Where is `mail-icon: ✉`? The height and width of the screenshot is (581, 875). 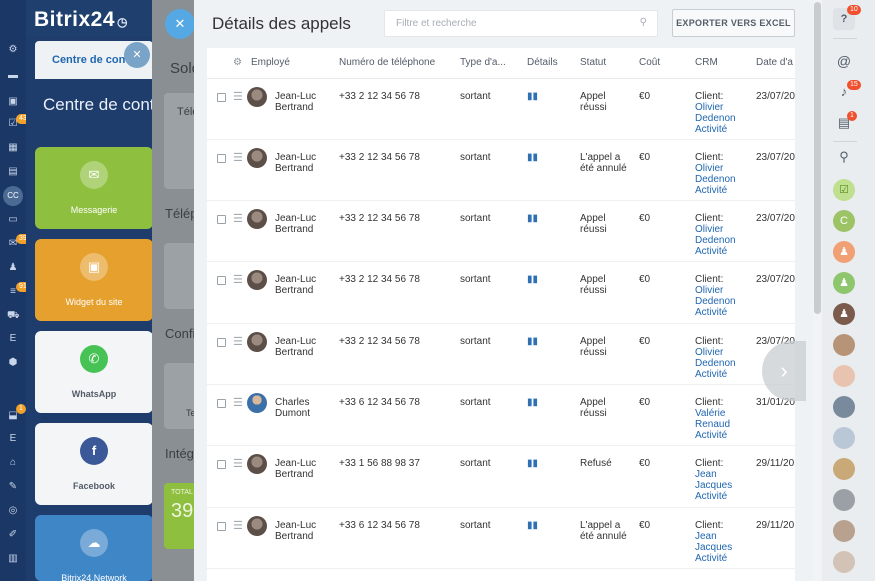
mail-icon: ✉ is located at coordinates (13, 243).